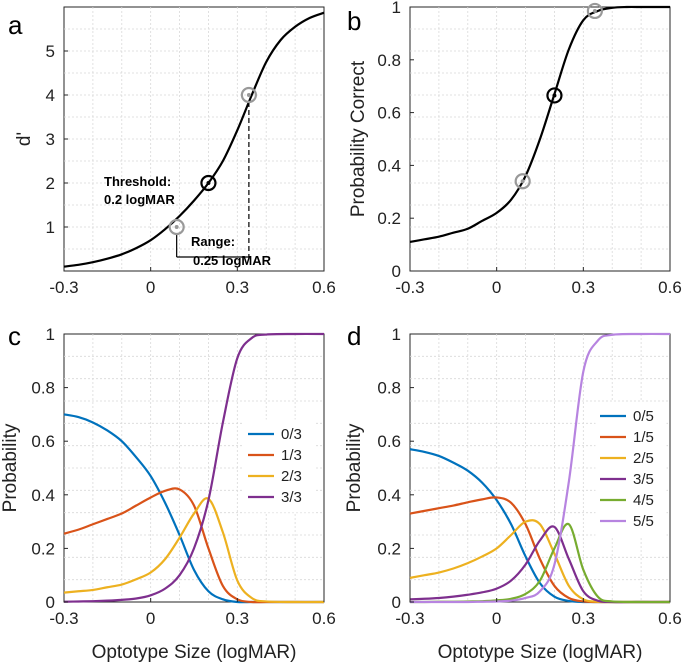 This screenshot has height=666, width=685. Describe the element at coordinates (50, 95) in the screenshot. I see `y-tick-label: 4` at that location.